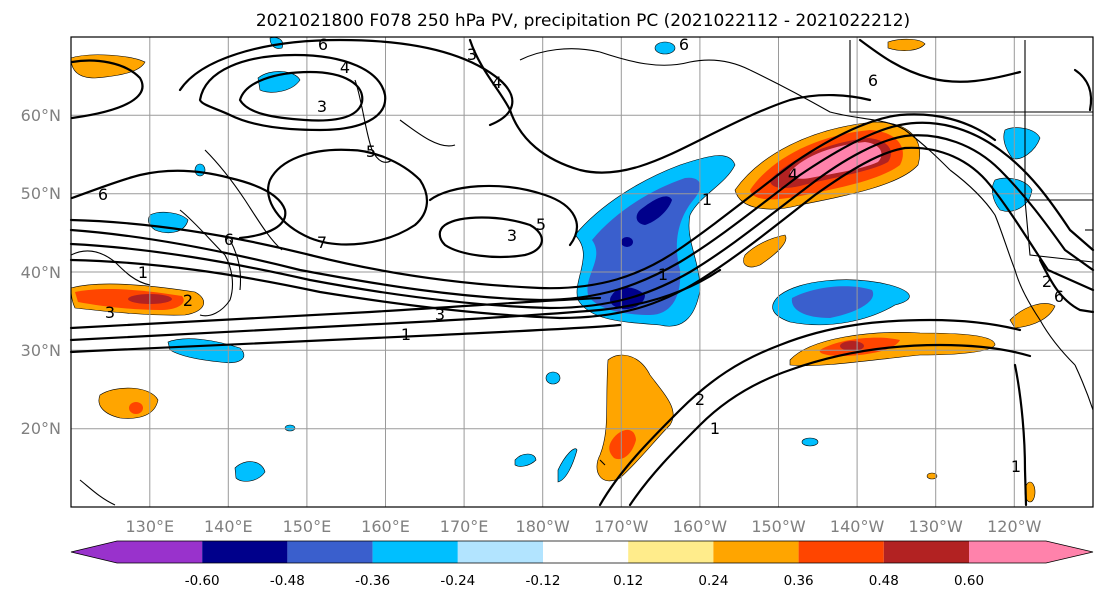 Image resolution: width=1105 pixels, height=601 pixels. I want to click on colorbar-tick-label: -0.24, so click(457, 581).